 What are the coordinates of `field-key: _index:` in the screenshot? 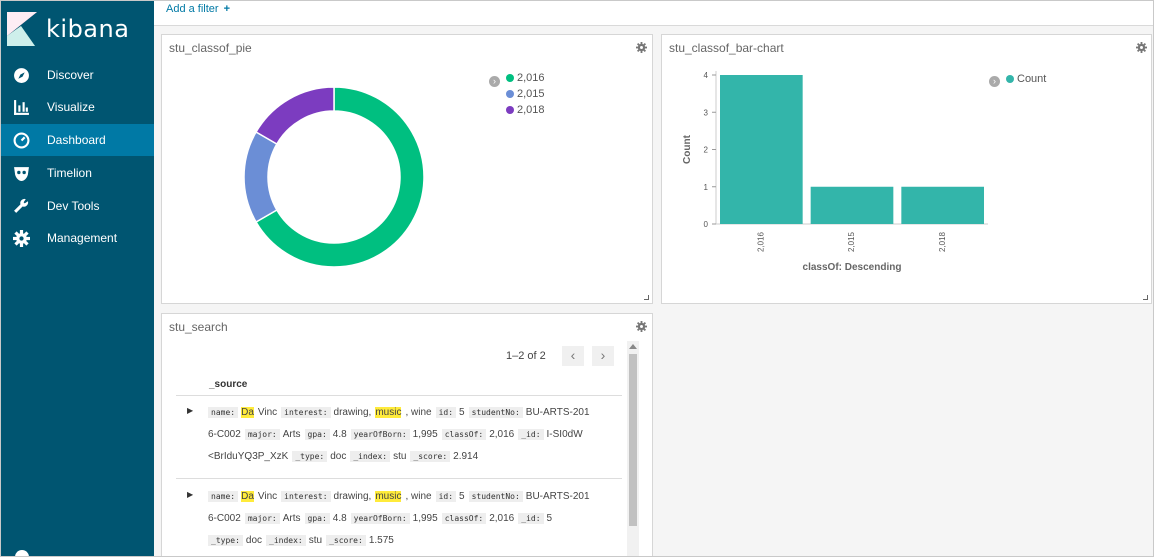 It's located at (286, 540).